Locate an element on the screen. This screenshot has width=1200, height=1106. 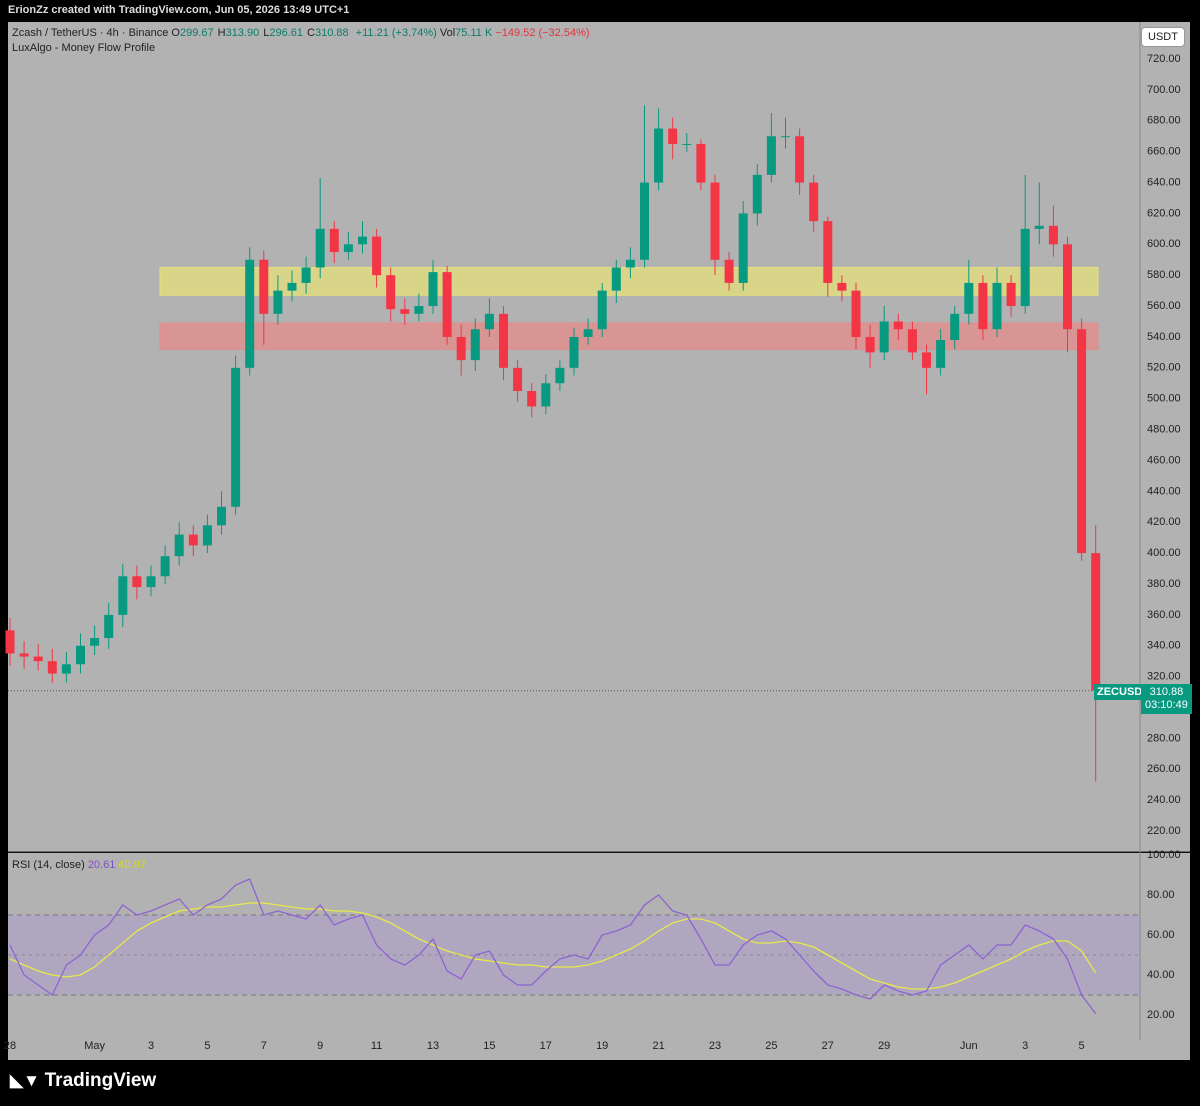
y-tick-label: 580.00 is located at coordinates (1164, 275).